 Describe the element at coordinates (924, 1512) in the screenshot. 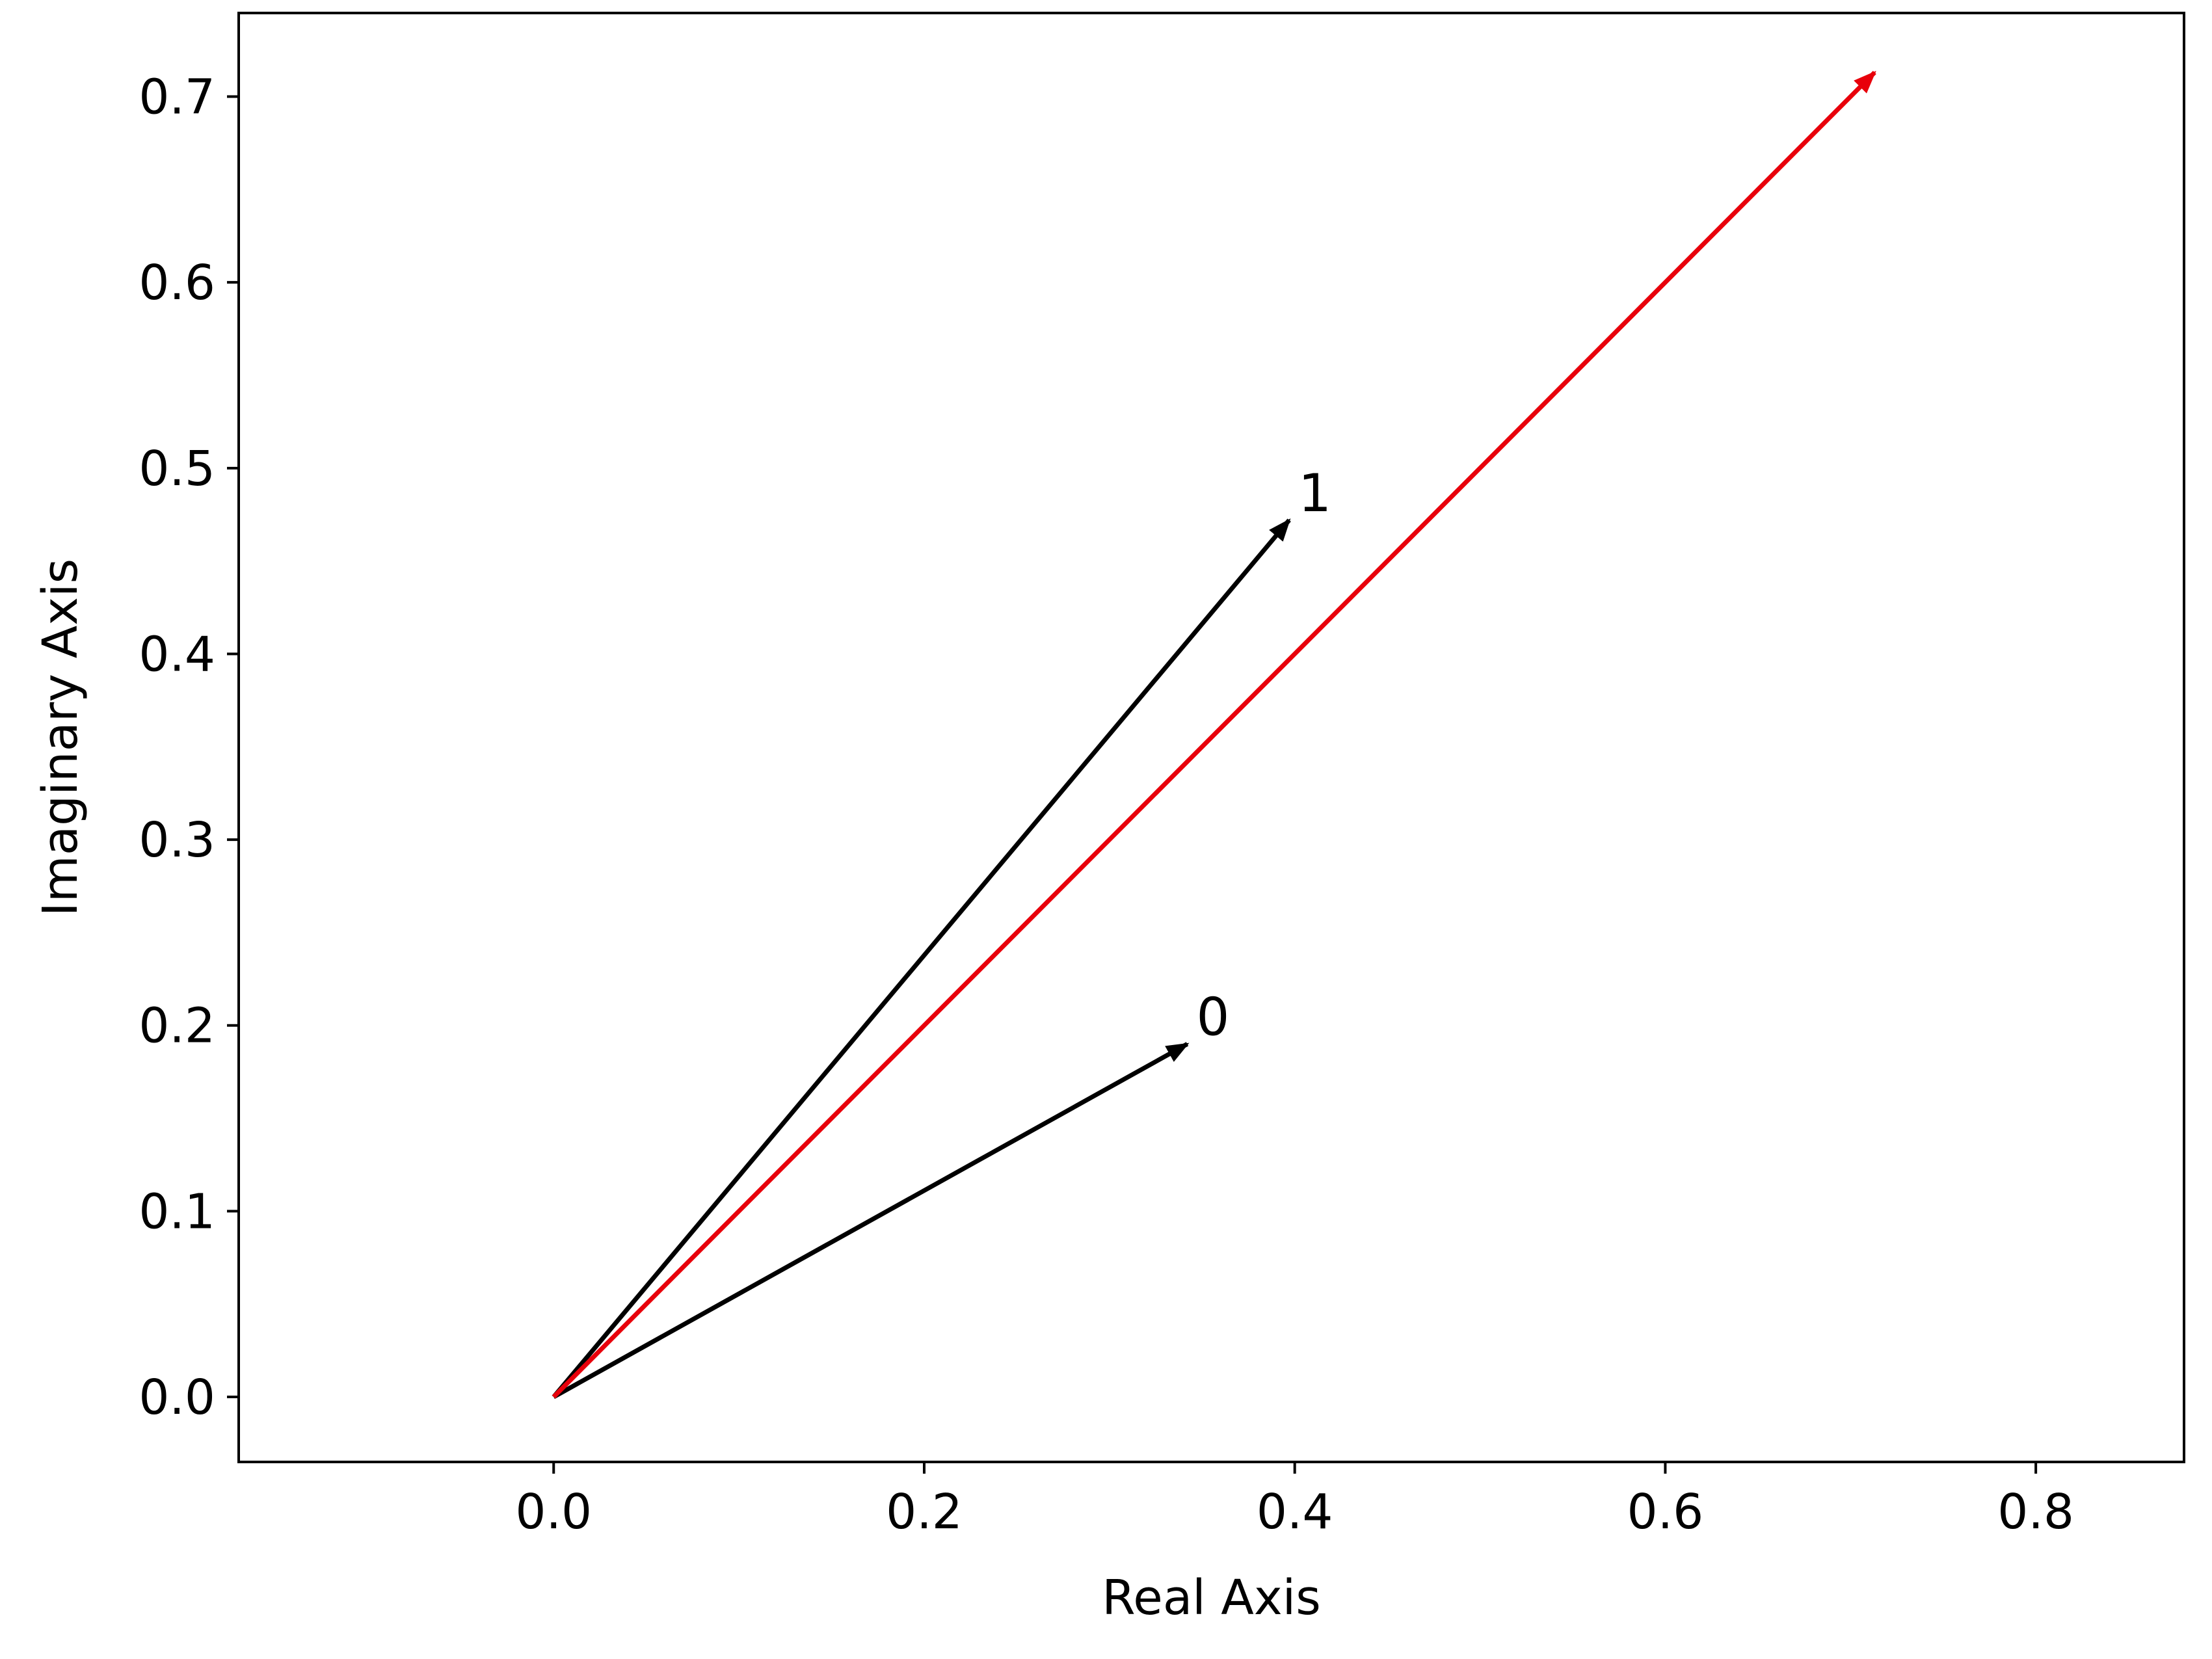

I see `x-tick-label: 0.2` at that location.